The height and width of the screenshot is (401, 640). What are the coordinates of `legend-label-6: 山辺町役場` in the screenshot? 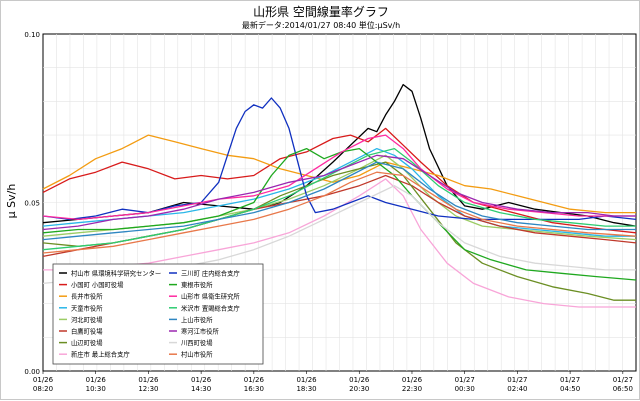 It's located at (87, 342).